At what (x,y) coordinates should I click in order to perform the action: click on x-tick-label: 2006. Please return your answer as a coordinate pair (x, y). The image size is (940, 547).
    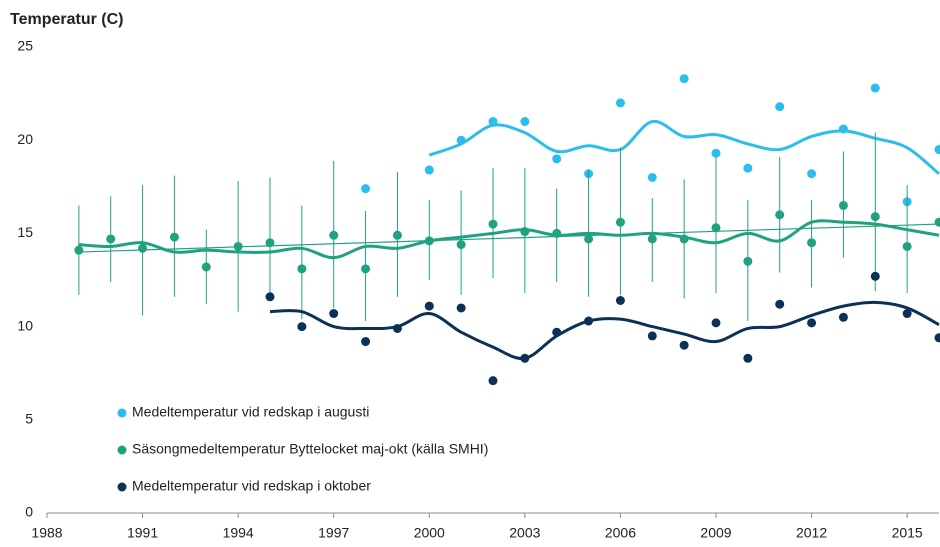
    Looking at the image, I should click on (620, 533).